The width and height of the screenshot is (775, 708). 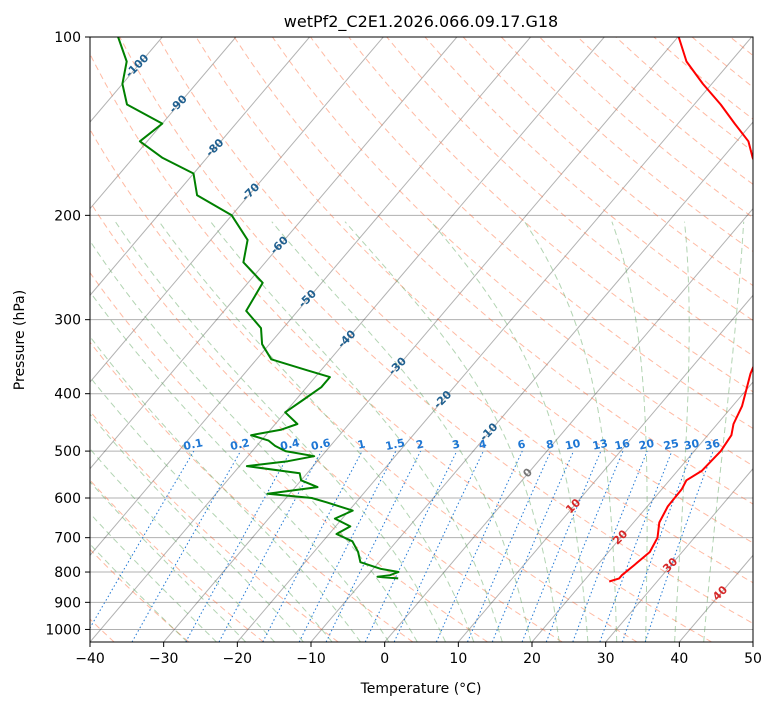 I want to click on y-tick-label: 500, so click(x=67, y=452).